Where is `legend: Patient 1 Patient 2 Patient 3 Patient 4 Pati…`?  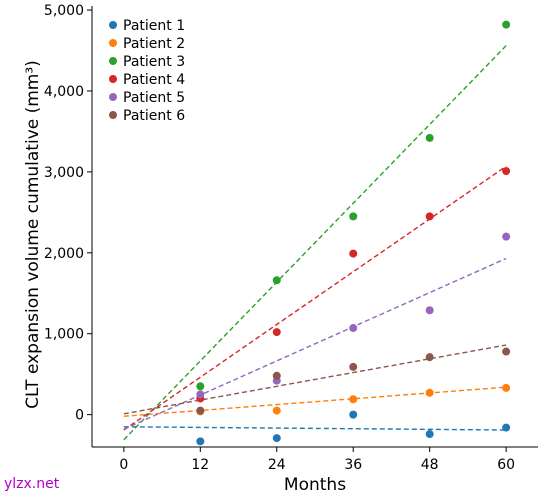
legend: Patient 1 Patient 2 Patient 3 Patient 4 Pati… is located at coordinates (147, 71).